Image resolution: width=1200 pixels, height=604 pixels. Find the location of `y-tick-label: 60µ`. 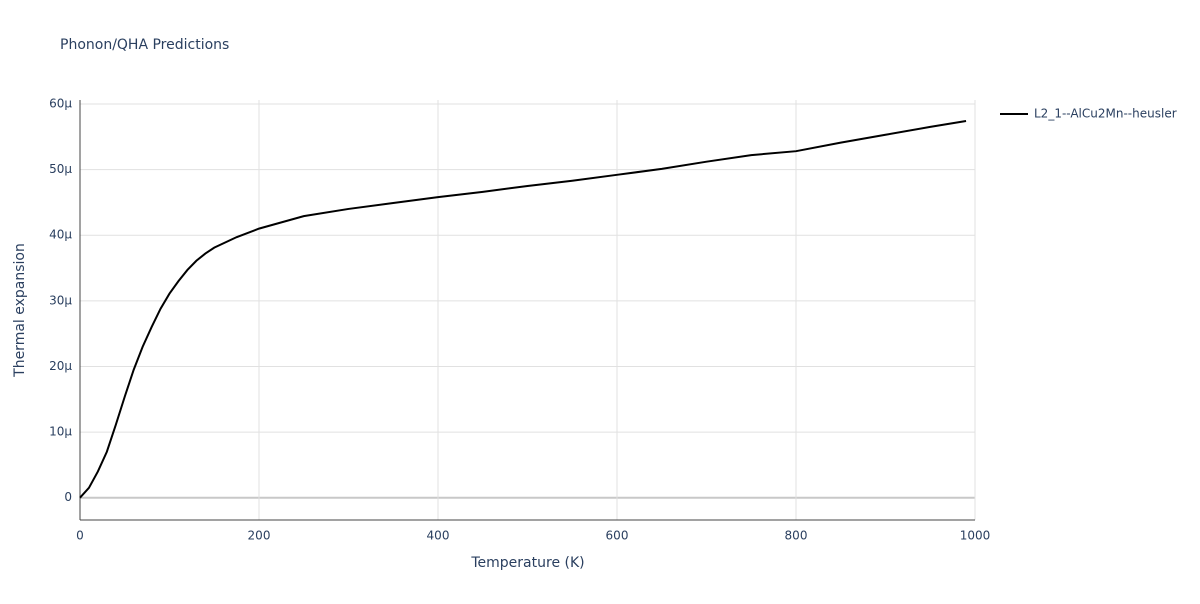

y-tick-label: 60µ is located at coordinates (60, 103).